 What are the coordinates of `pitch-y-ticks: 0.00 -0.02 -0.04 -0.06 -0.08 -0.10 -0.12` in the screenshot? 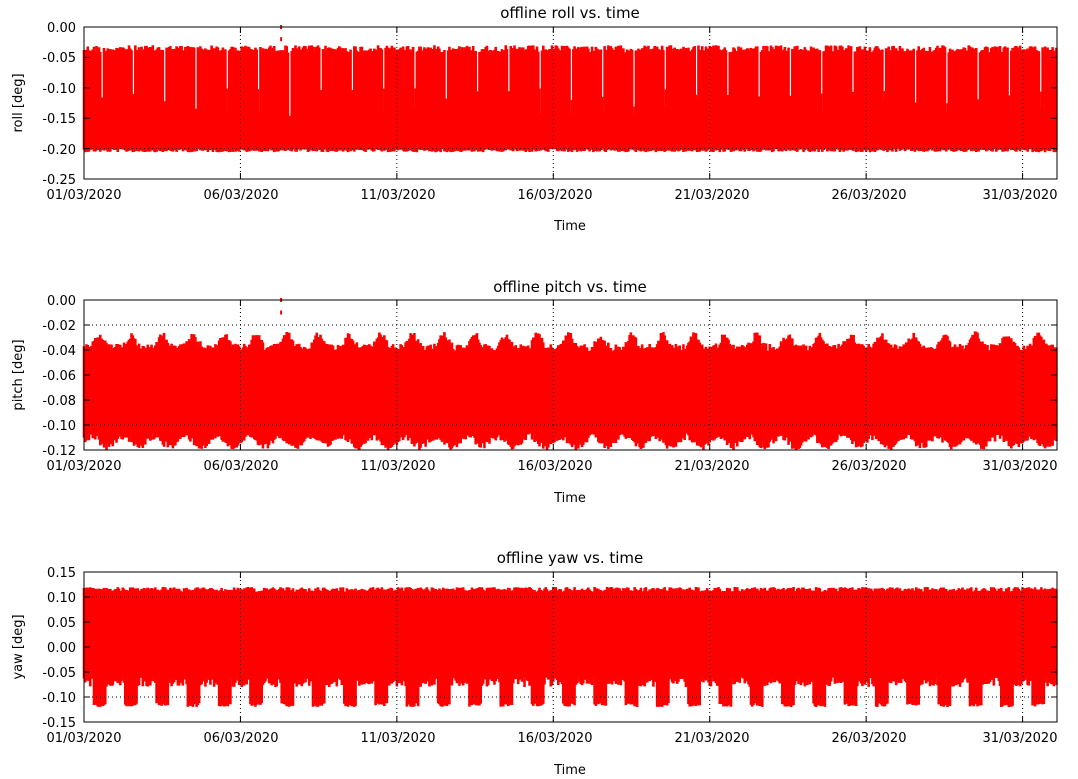 It's located at (59, 376).